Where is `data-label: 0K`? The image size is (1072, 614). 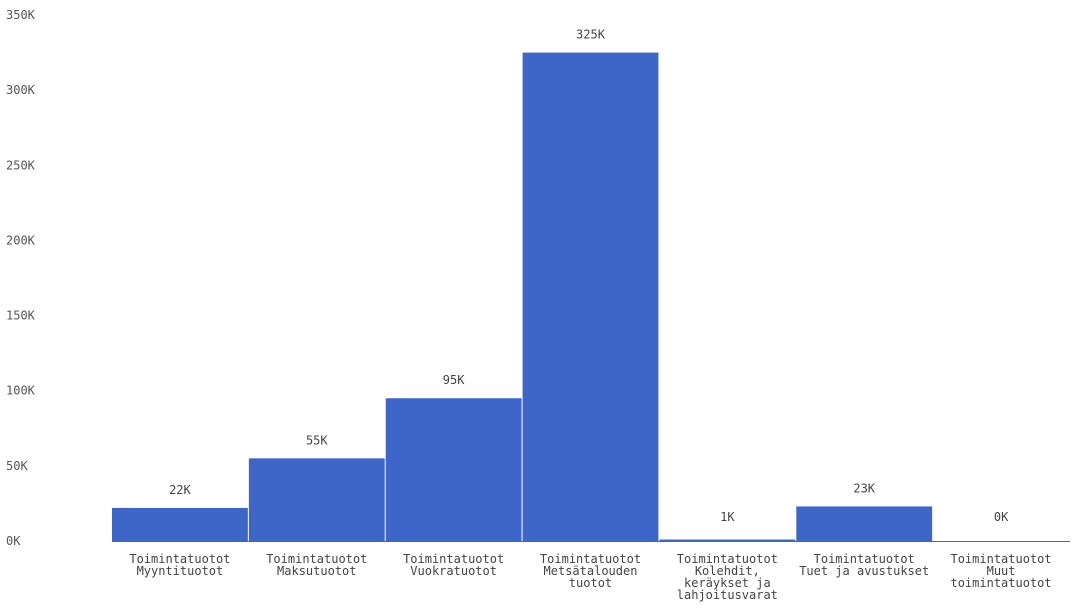 data-label: 0K is located at coordinates (1001, 517).